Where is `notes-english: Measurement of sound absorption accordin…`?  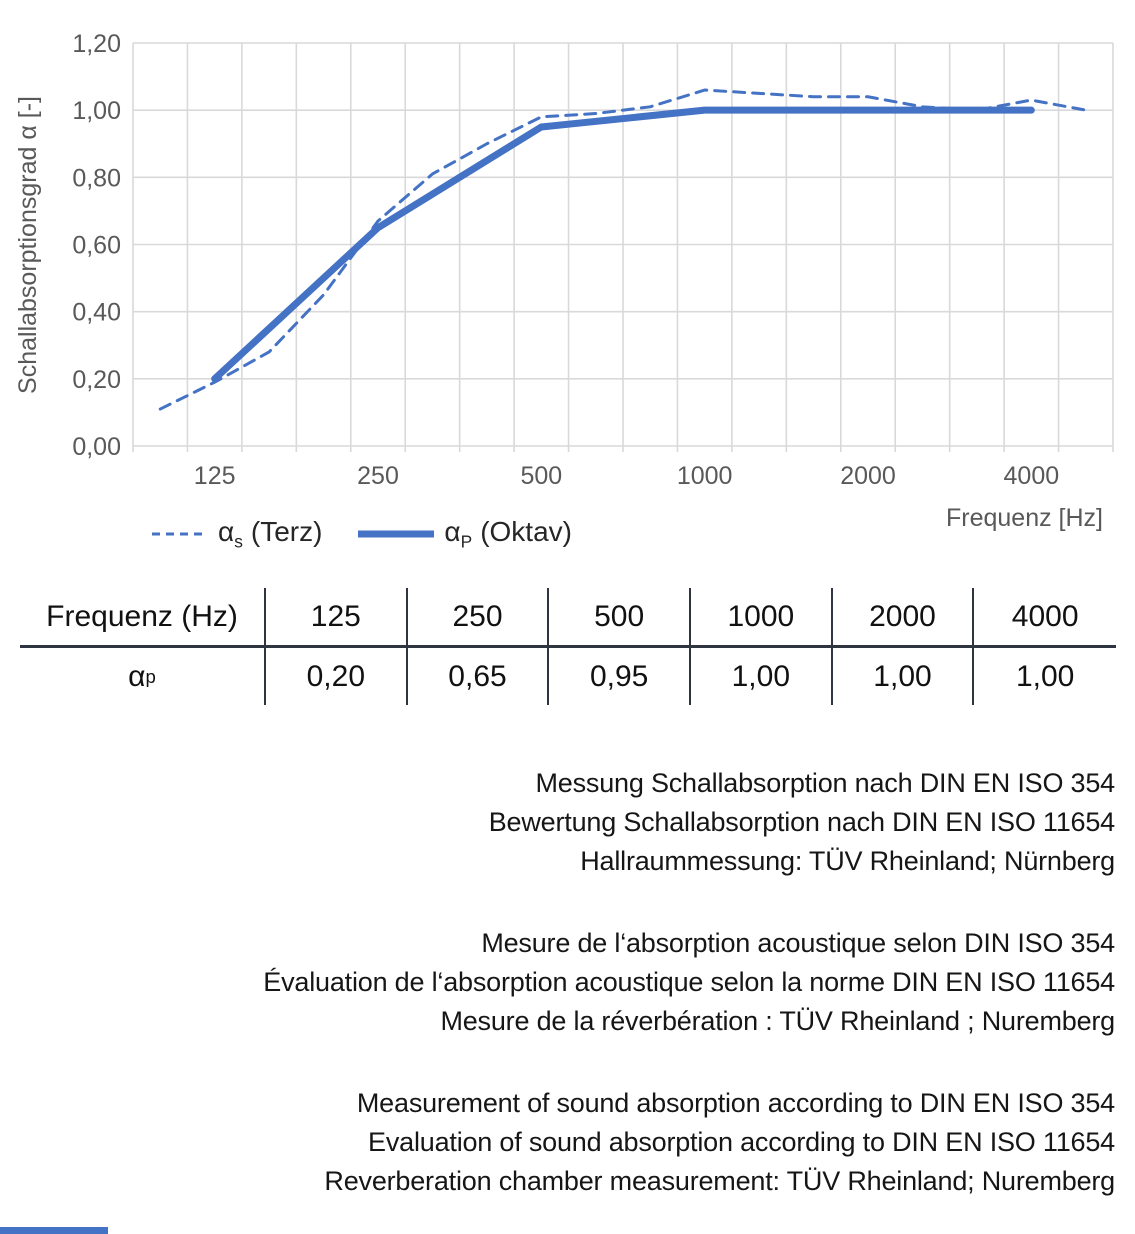 notes-english: Measurement of sound absorption accordin… is located at coordinates (615, 1142).